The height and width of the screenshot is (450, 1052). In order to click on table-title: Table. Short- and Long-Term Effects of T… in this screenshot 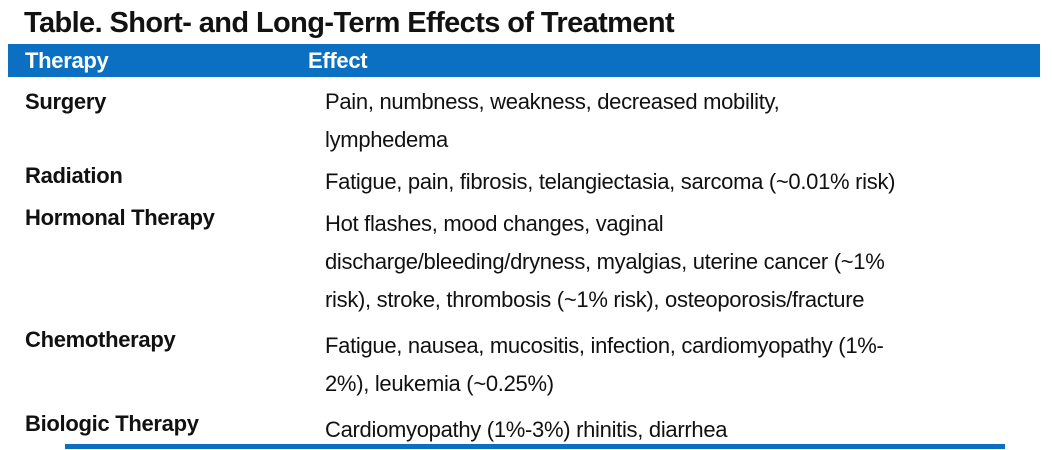, I will do `click(349, 23)`.